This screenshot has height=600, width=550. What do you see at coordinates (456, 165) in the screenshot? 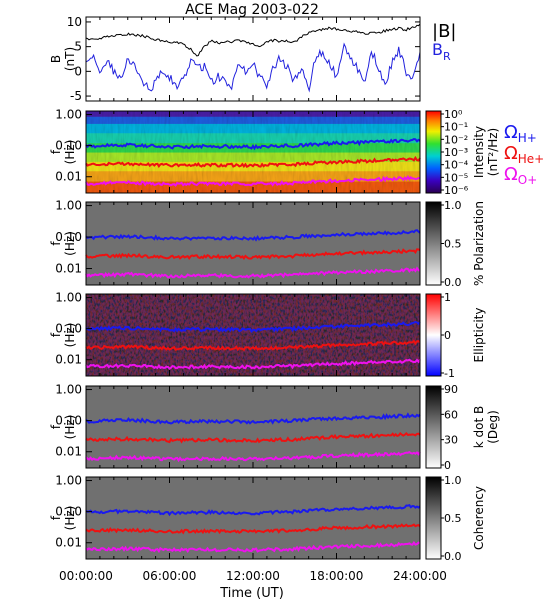
I see `colorbar-tick-label: 10⁻⁴` at bounding box center [456, 165].